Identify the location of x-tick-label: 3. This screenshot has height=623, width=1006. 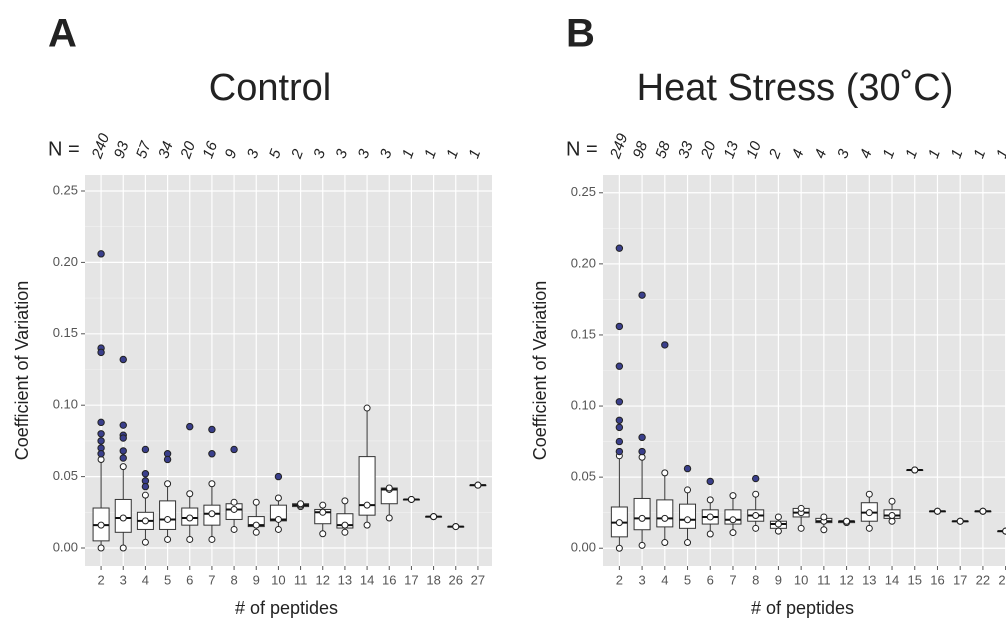
(641, 579).